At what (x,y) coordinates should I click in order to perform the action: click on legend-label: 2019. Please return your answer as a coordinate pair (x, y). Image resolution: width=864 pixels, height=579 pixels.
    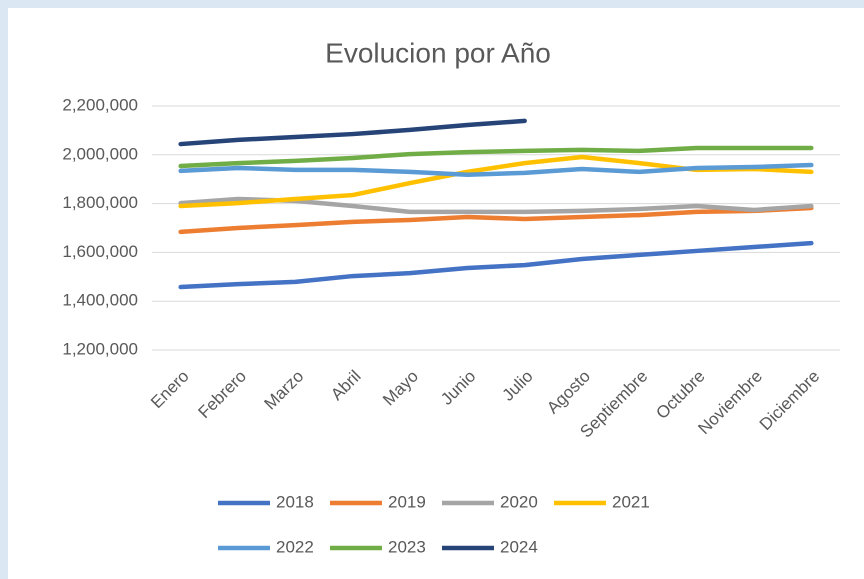
    Looking at the image, I should click on (407, 501).